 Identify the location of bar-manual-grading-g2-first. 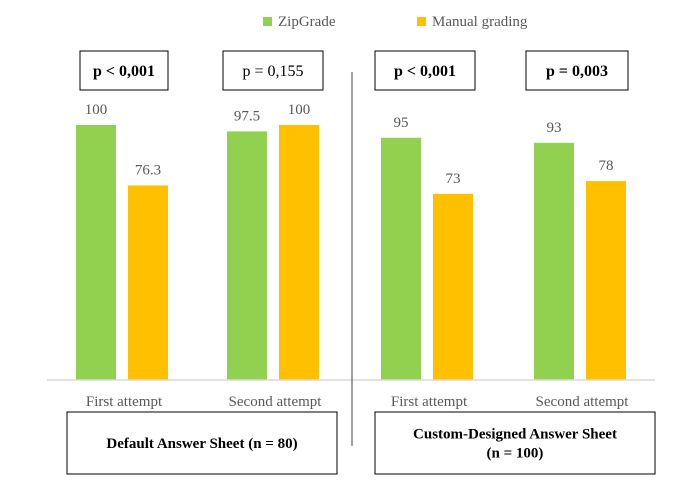
(453, 286).